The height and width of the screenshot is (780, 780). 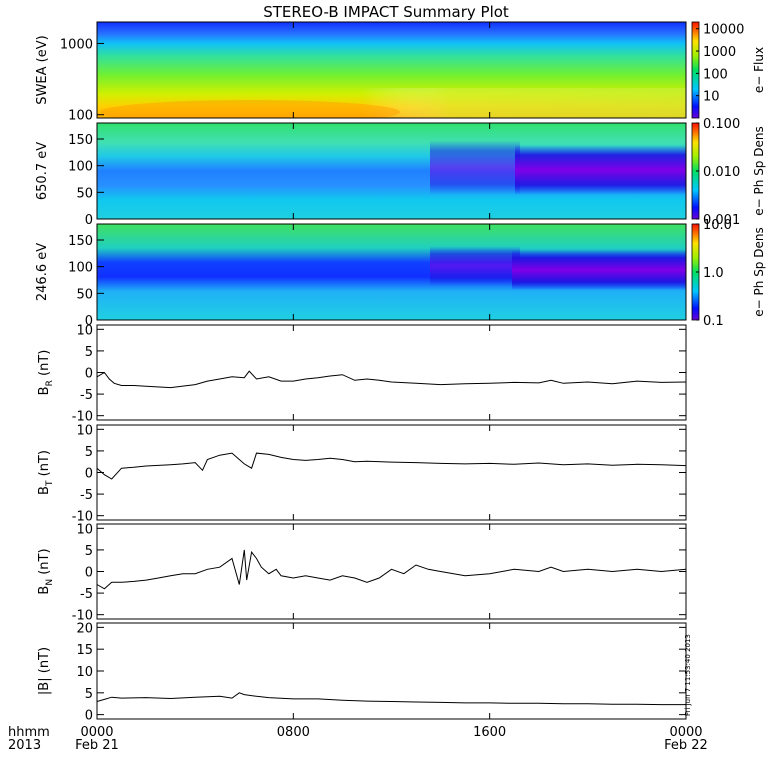 What do you see at coordinates (89, 220) in the screenshot?
I see `spec-ytick-label-1-0: 0` at bounding box center [89, 220].